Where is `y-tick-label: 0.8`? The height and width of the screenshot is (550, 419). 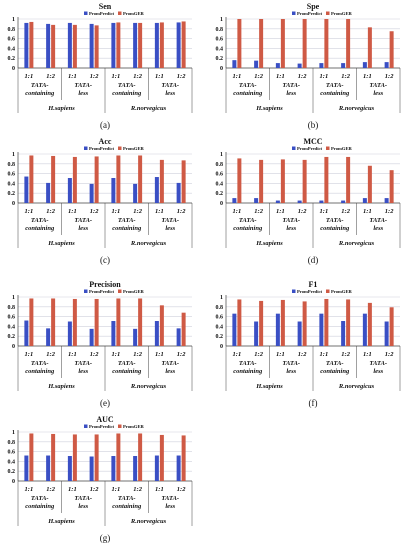 y-tick-label: 0.8 is located at coordinates (12, 308).